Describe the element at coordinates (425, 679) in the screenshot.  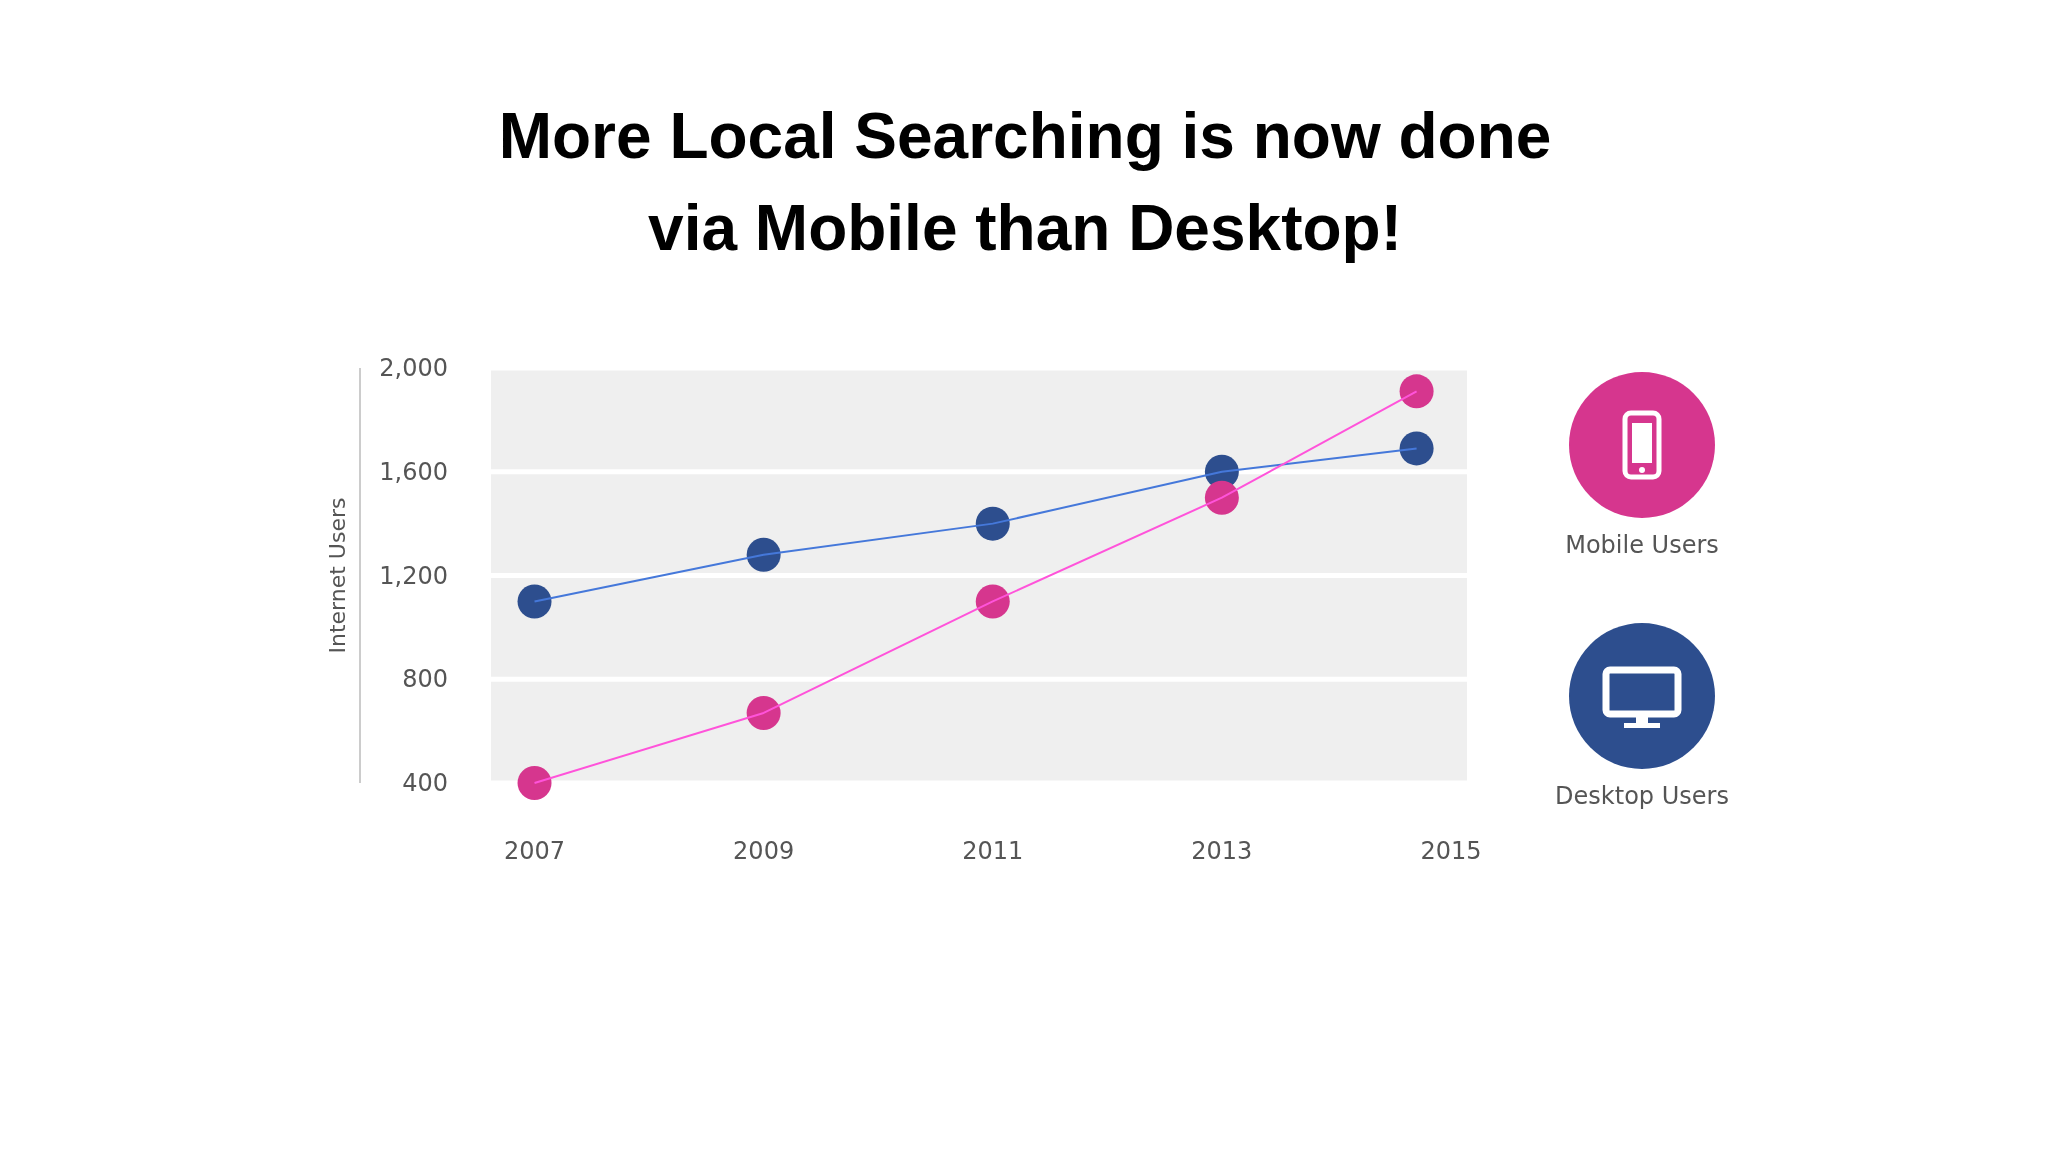
I see `y-tick-label: 800` at that location.